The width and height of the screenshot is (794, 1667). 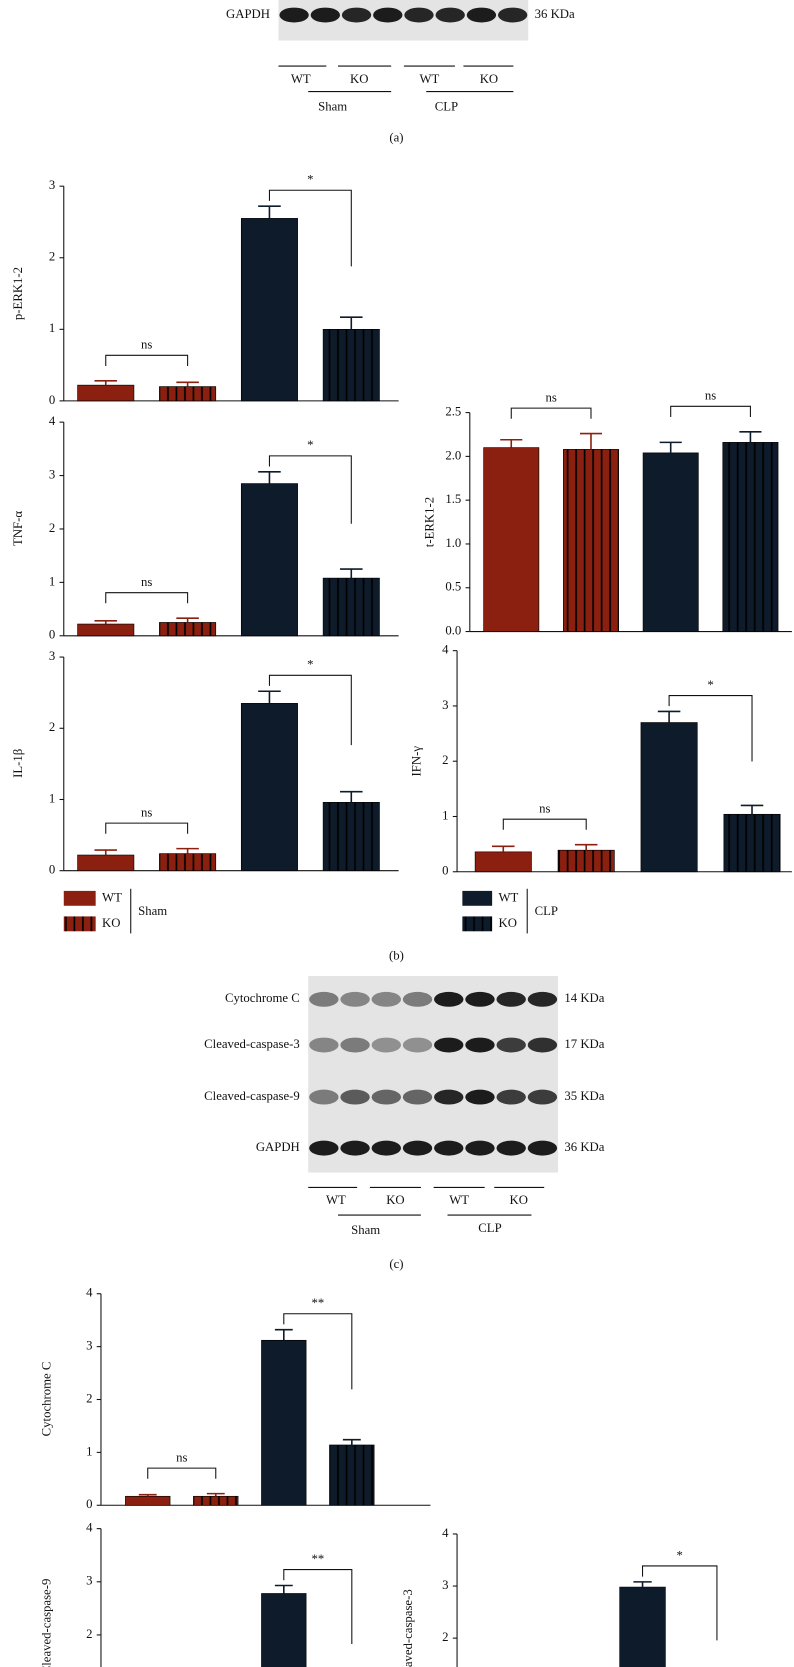 What do you see at coordinates (518, 1200) in the screenshot?
I see `lane-label: KO` at bounding box center [518, 1200].